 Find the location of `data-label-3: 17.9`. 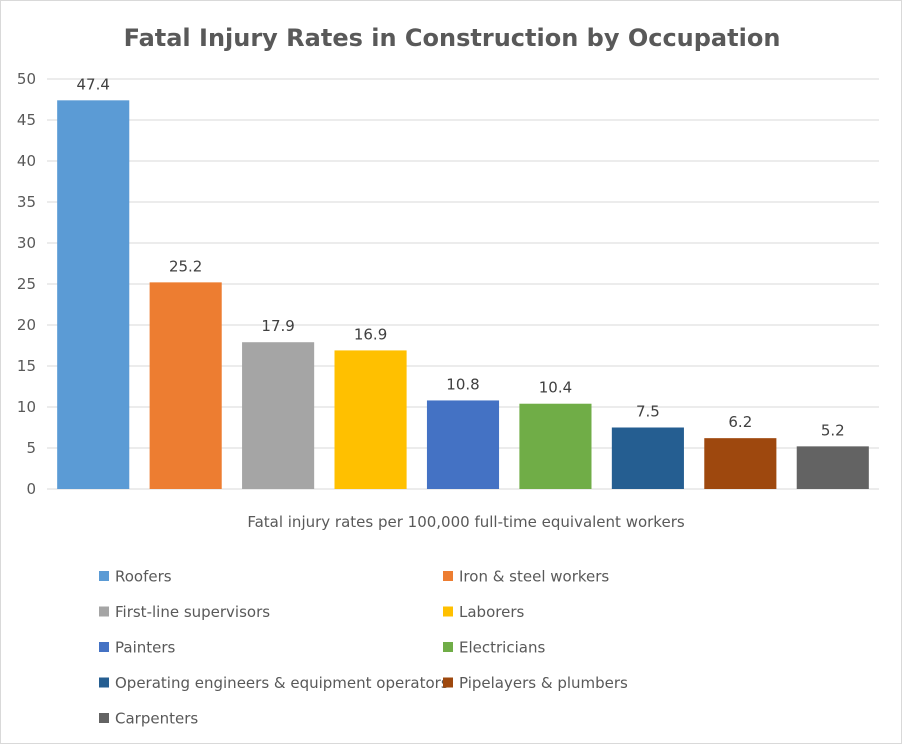

data-label-3: 17.9 is located at coordinates (277, 326).